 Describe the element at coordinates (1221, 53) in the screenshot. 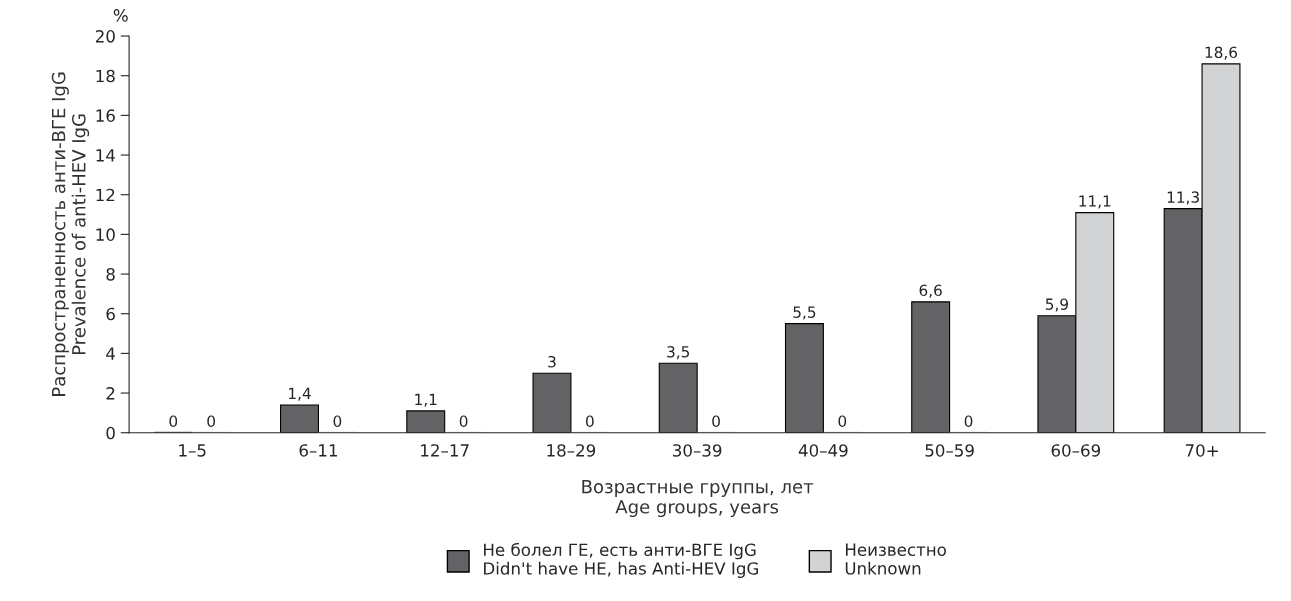

I see `data-label: 18,6` at that location.